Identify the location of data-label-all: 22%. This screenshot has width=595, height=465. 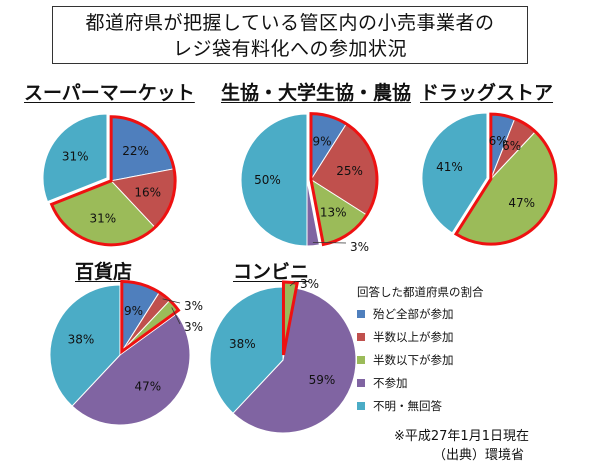
(135, 151).